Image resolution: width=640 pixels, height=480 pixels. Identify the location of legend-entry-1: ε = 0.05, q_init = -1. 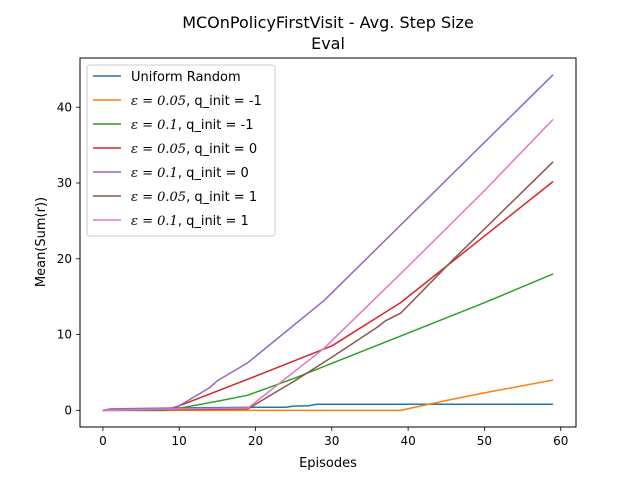
(196, 101).